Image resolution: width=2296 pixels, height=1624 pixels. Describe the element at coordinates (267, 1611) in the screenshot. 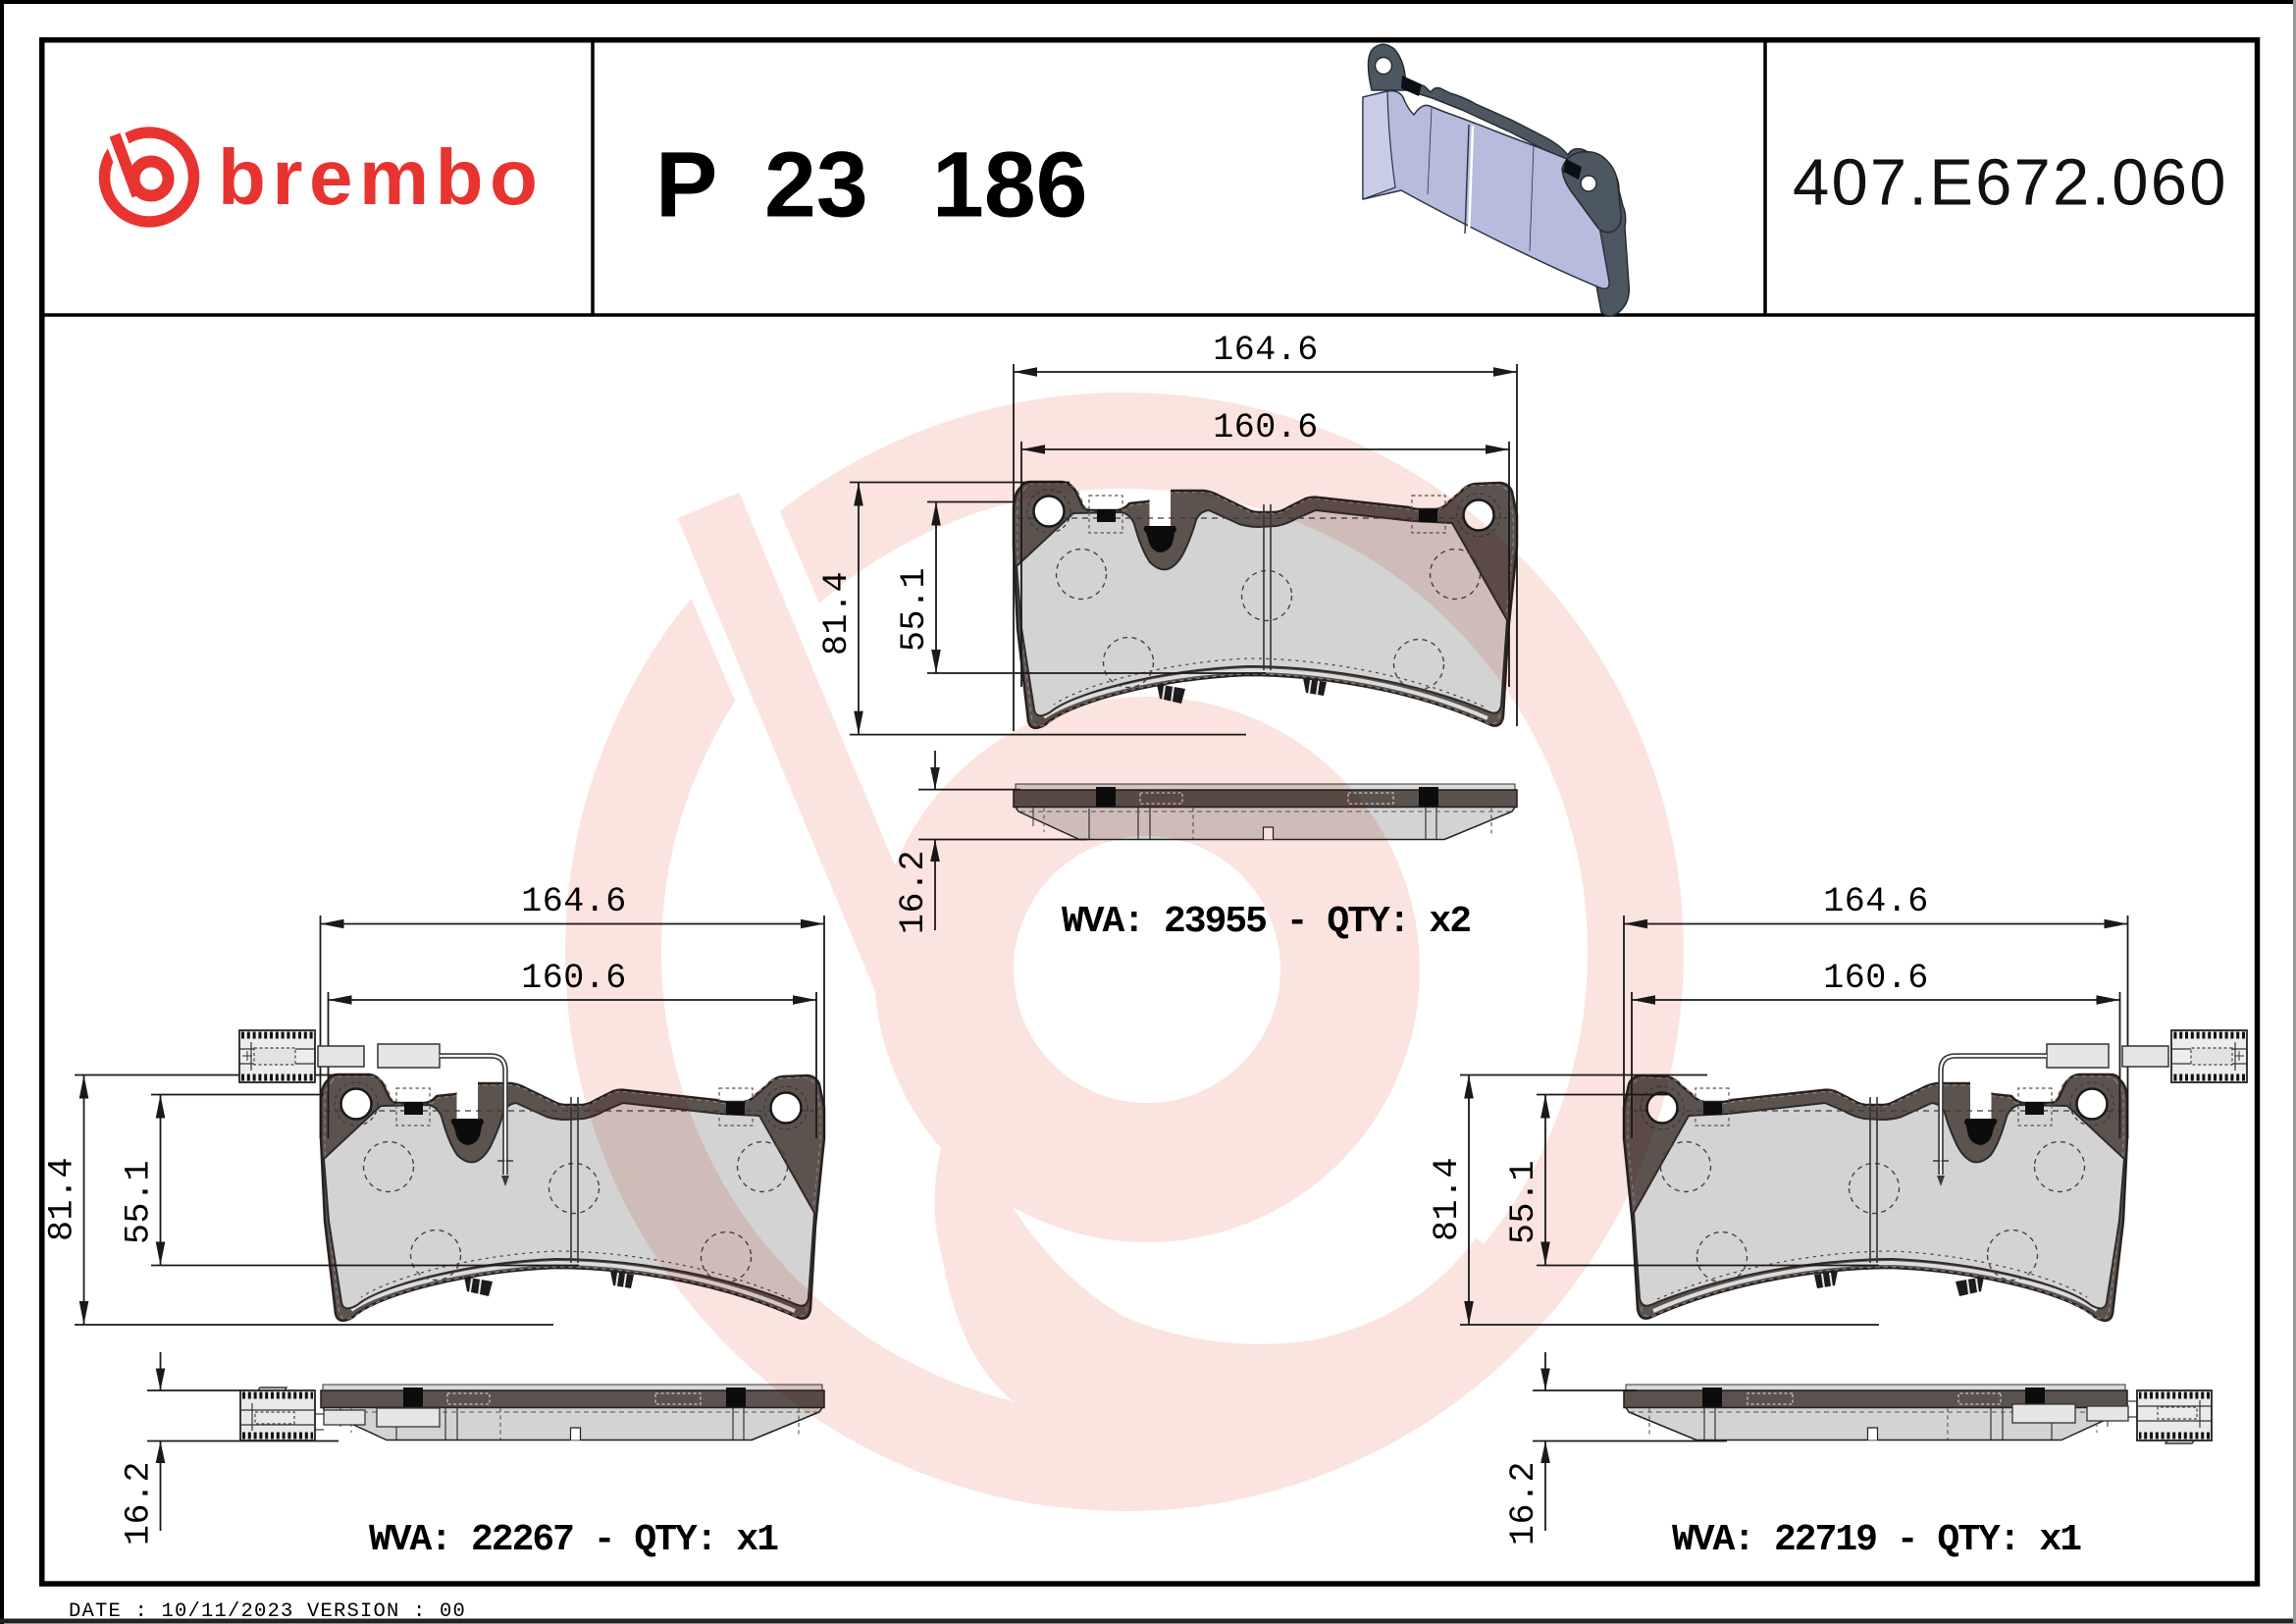

I see `svg-text: DATE : 10/11/2023 VERSION : 00` at that location.